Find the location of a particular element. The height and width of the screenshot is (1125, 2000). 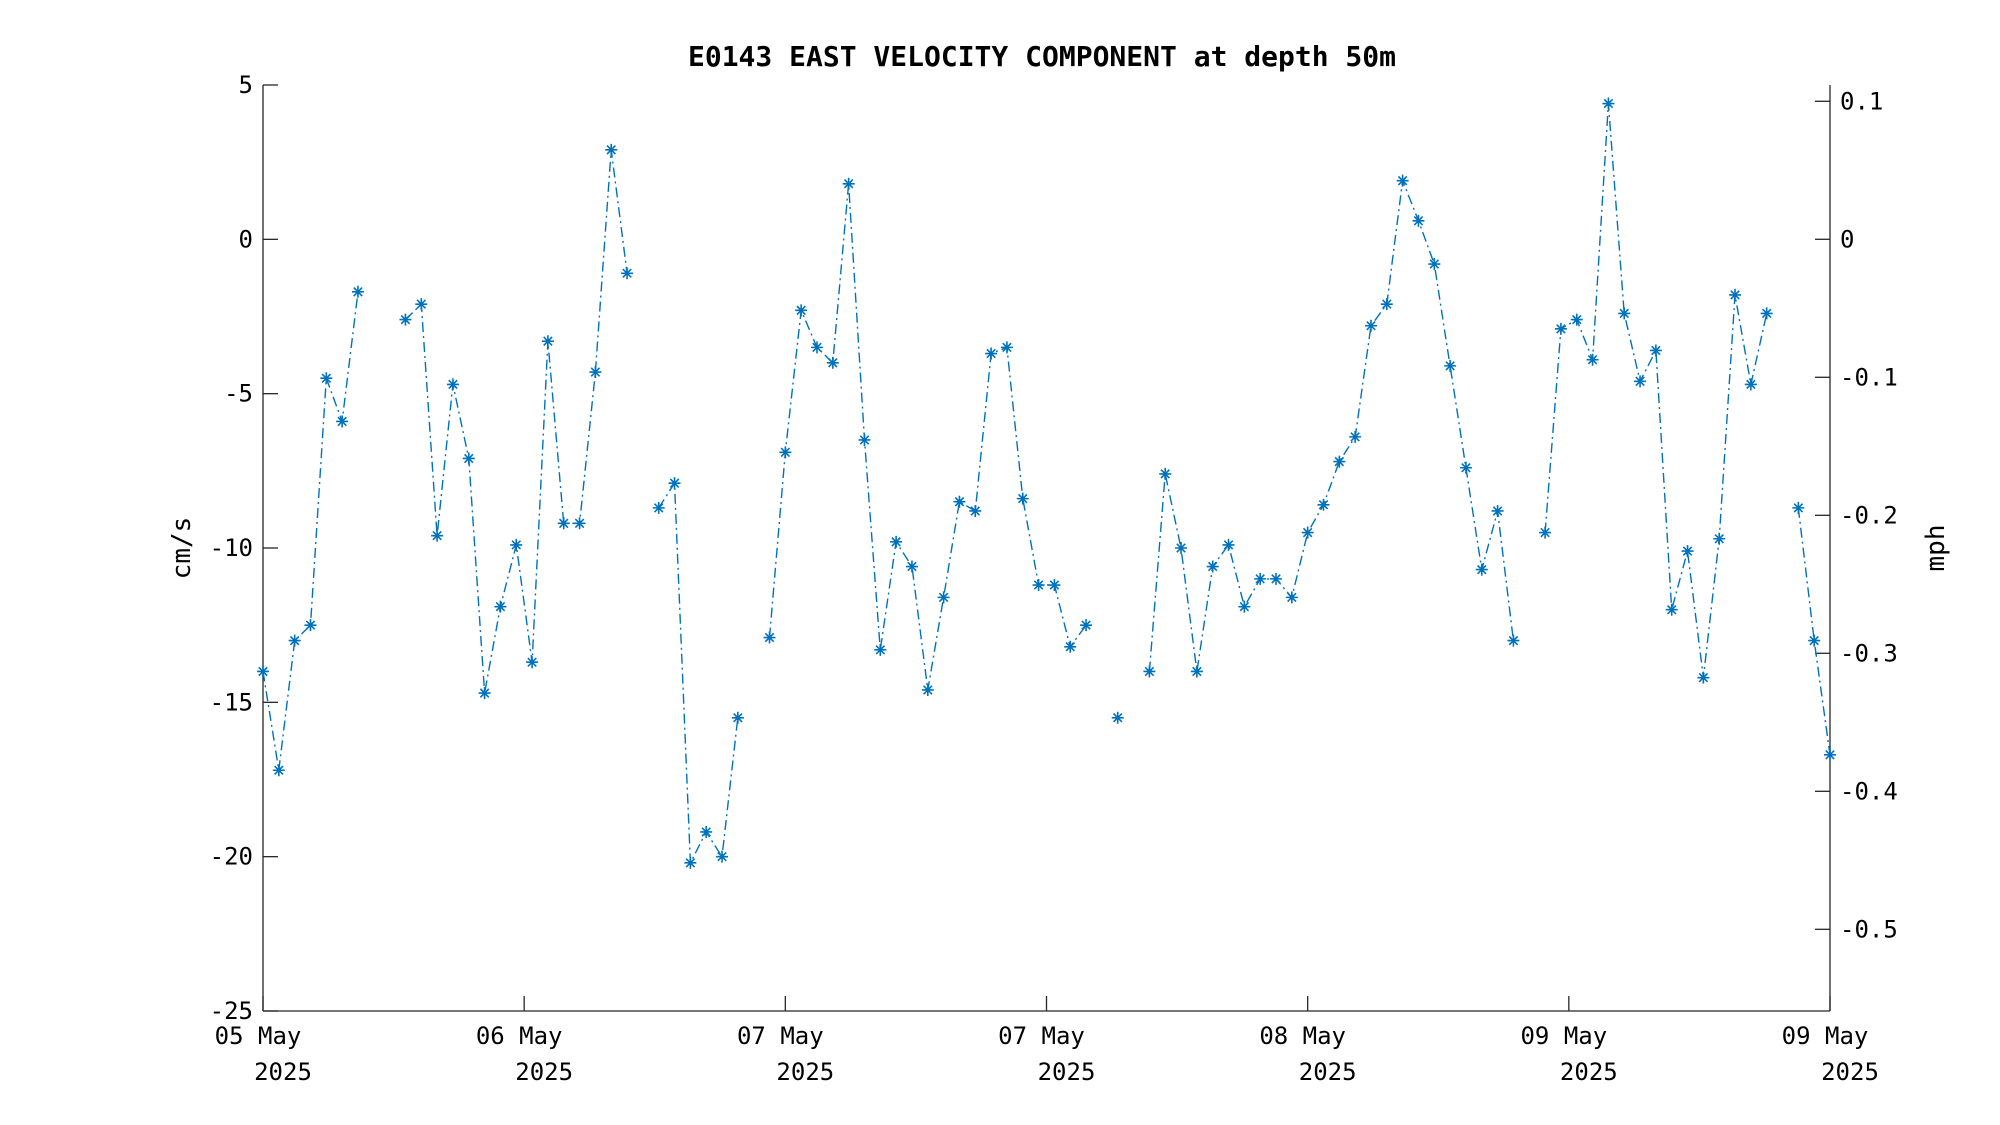

y-tick-label: -25 is located at coordinates (231, 1011).